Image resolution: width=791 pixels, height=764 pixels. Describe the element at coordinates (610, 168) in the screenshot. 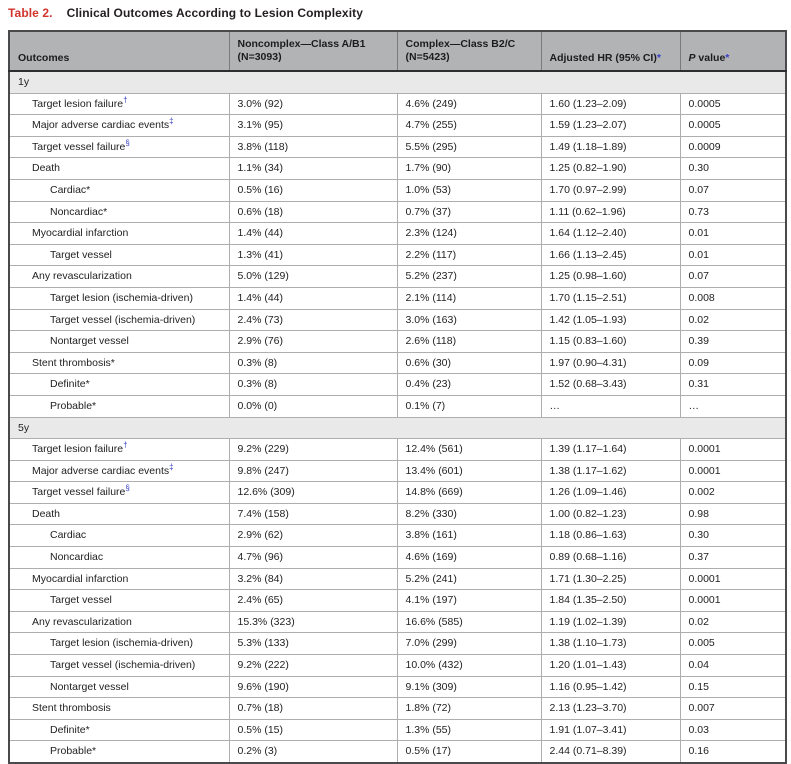

I see `adjusted-hr-value: 1.25 (0.82–1.90)` at that location.